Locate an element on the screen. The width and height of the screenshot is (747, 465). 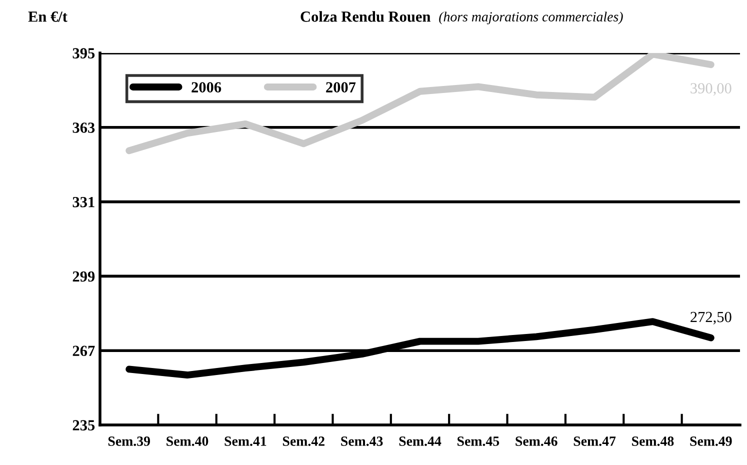
x-tick-label: Sem.49 is located at coordinates (711, 441).